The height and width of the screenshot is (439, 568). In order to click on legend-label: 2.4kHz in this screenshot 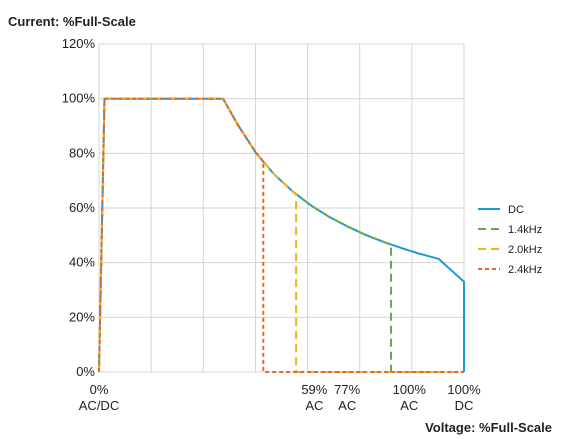, I will do `click(525, 270)`.